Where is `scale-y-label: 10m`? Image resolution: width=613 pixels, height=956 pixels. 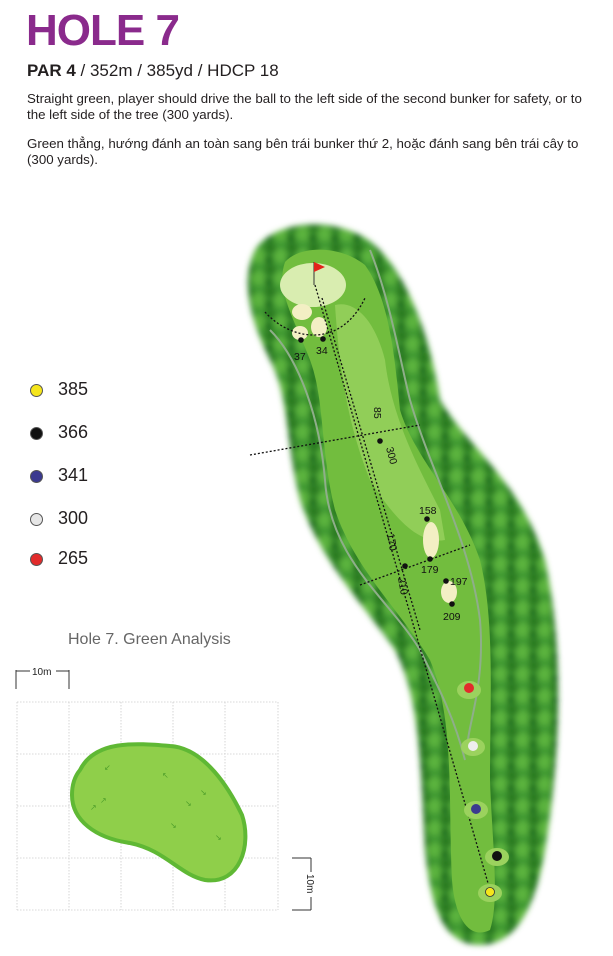 scale-y-label: 10m is located at coordinates (309, 883).